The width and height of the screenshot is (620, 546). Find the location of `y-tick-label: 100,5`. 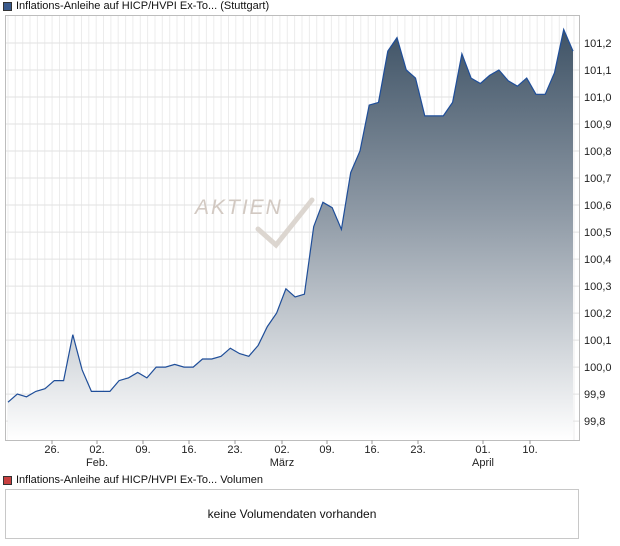

y-tick-label: 100,5 is located at coordinates (598, 233).